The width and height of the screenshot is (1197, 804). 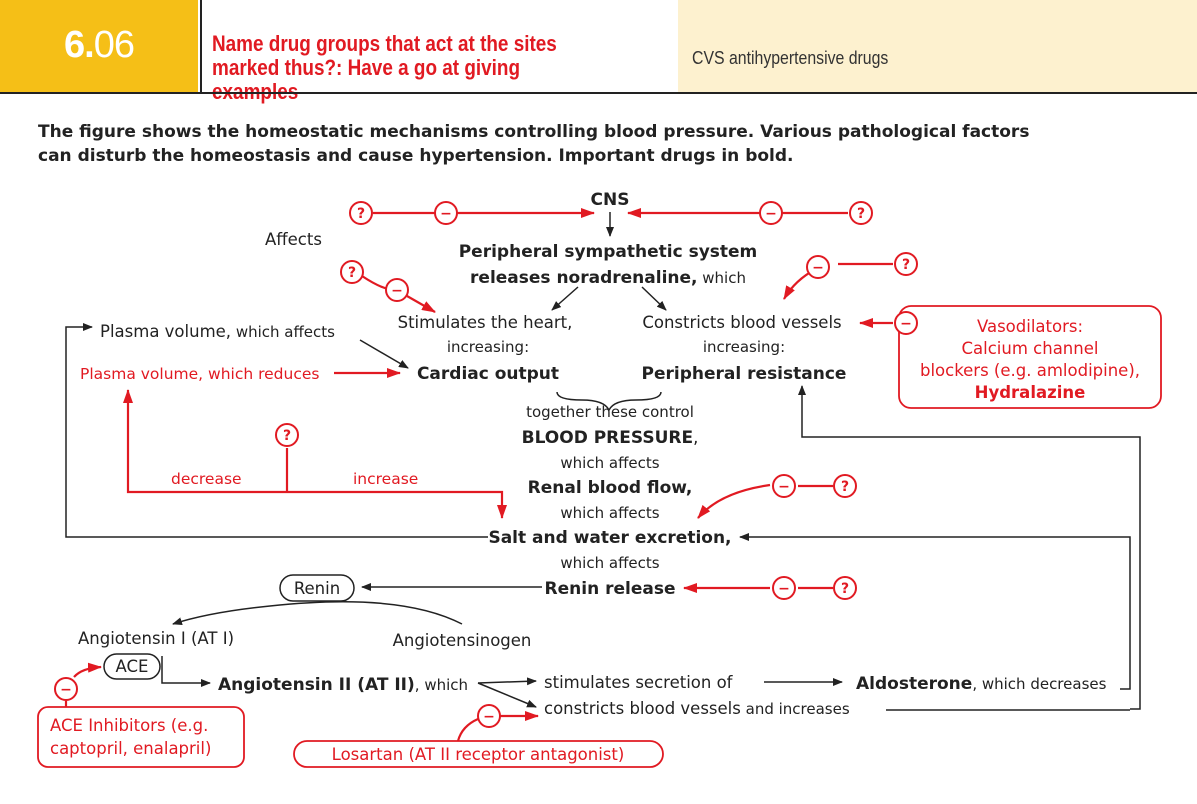 What do you see at coordinates (384, 354) in the screenshot?
I see `plasma-to-cardiac-arrow` at bounding box center [384, 354].